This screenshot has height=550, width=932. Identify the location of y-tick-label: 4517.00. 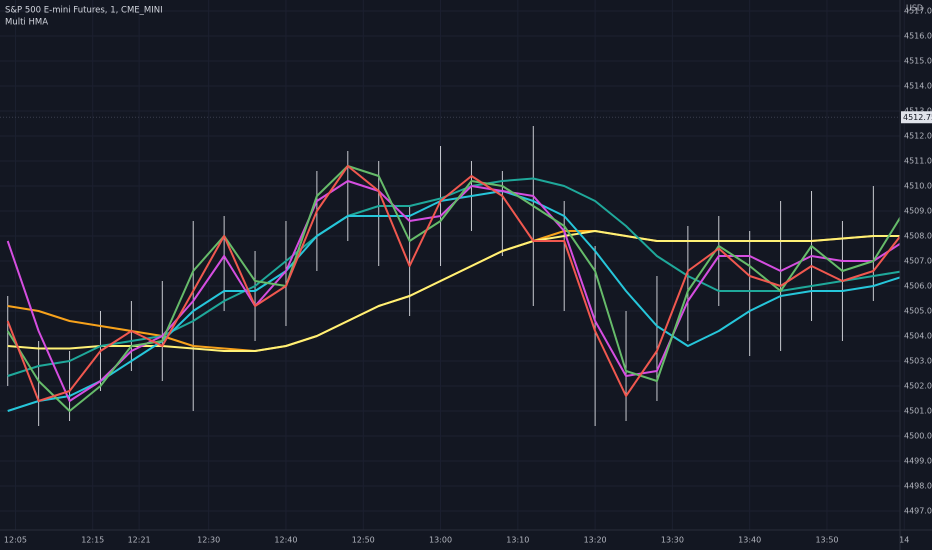
(918, 11).